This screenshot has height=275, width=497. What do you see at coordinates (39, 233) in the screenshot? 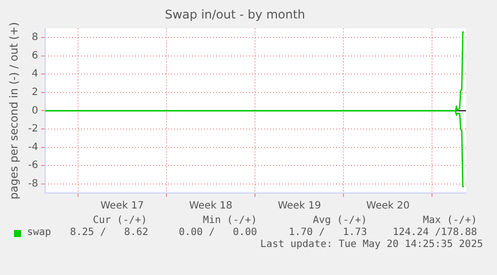
I see `legend-label: swap` at bounding box center [39, 233].